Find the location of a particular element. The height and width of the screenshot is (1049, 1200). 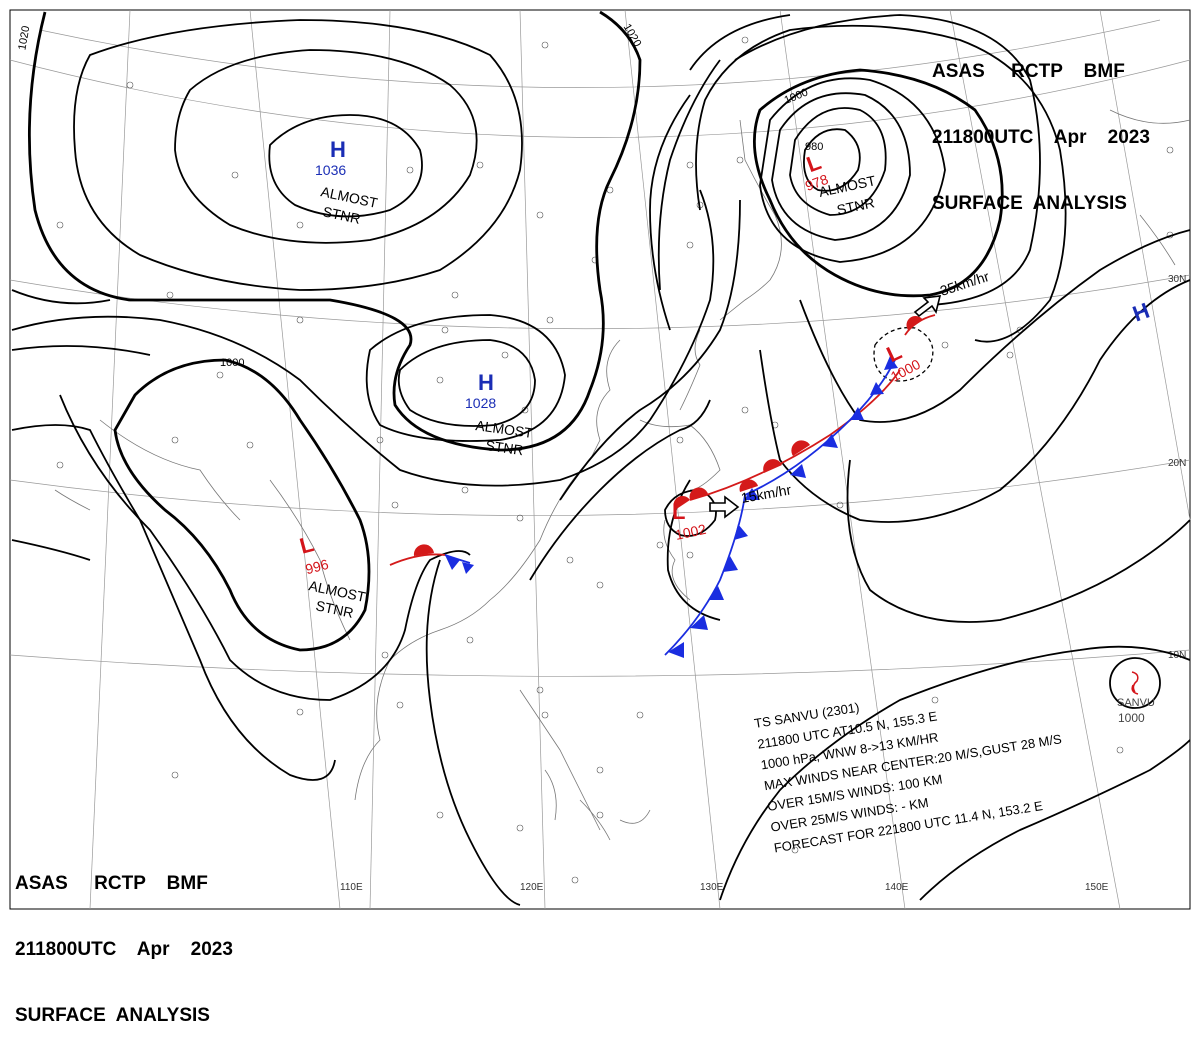

typhoon-sanvu-symbol: SANVU 1000 is located at coordinates (1136, 698).